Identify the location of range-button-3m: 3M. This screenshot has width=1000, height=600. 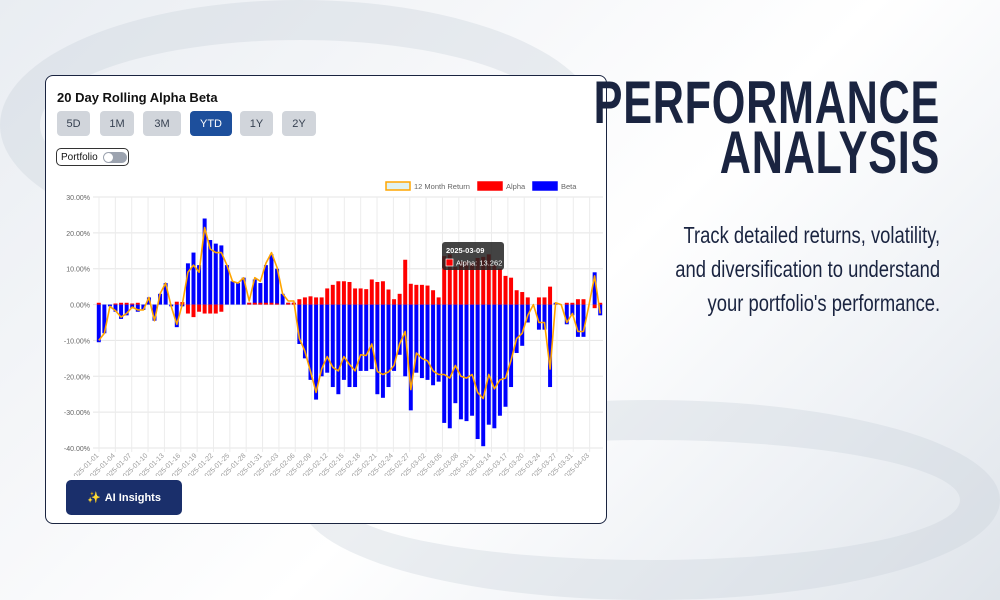
(162, 123).